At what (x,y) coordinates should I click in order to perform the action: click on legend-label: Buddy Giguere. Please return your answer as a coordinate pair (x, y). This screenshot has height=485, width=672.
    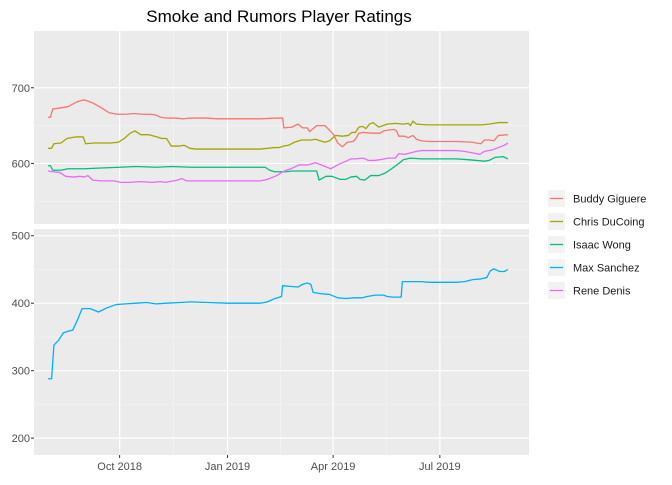
    Looking at the image, I should click on (609, 200).